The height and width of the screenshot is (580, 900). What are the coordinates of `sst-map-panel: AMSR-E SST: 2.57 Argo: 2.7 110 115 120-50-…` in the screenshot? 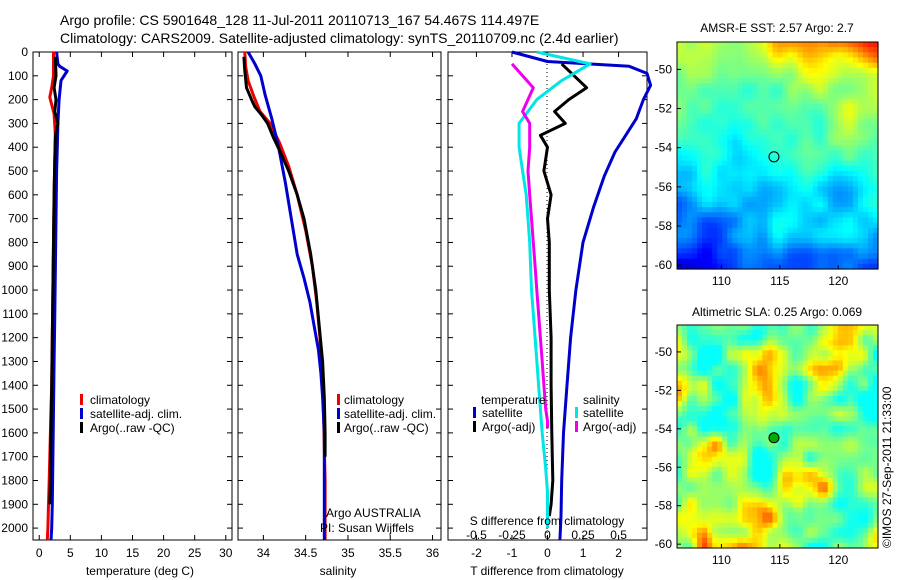 It's located at (767, 154).